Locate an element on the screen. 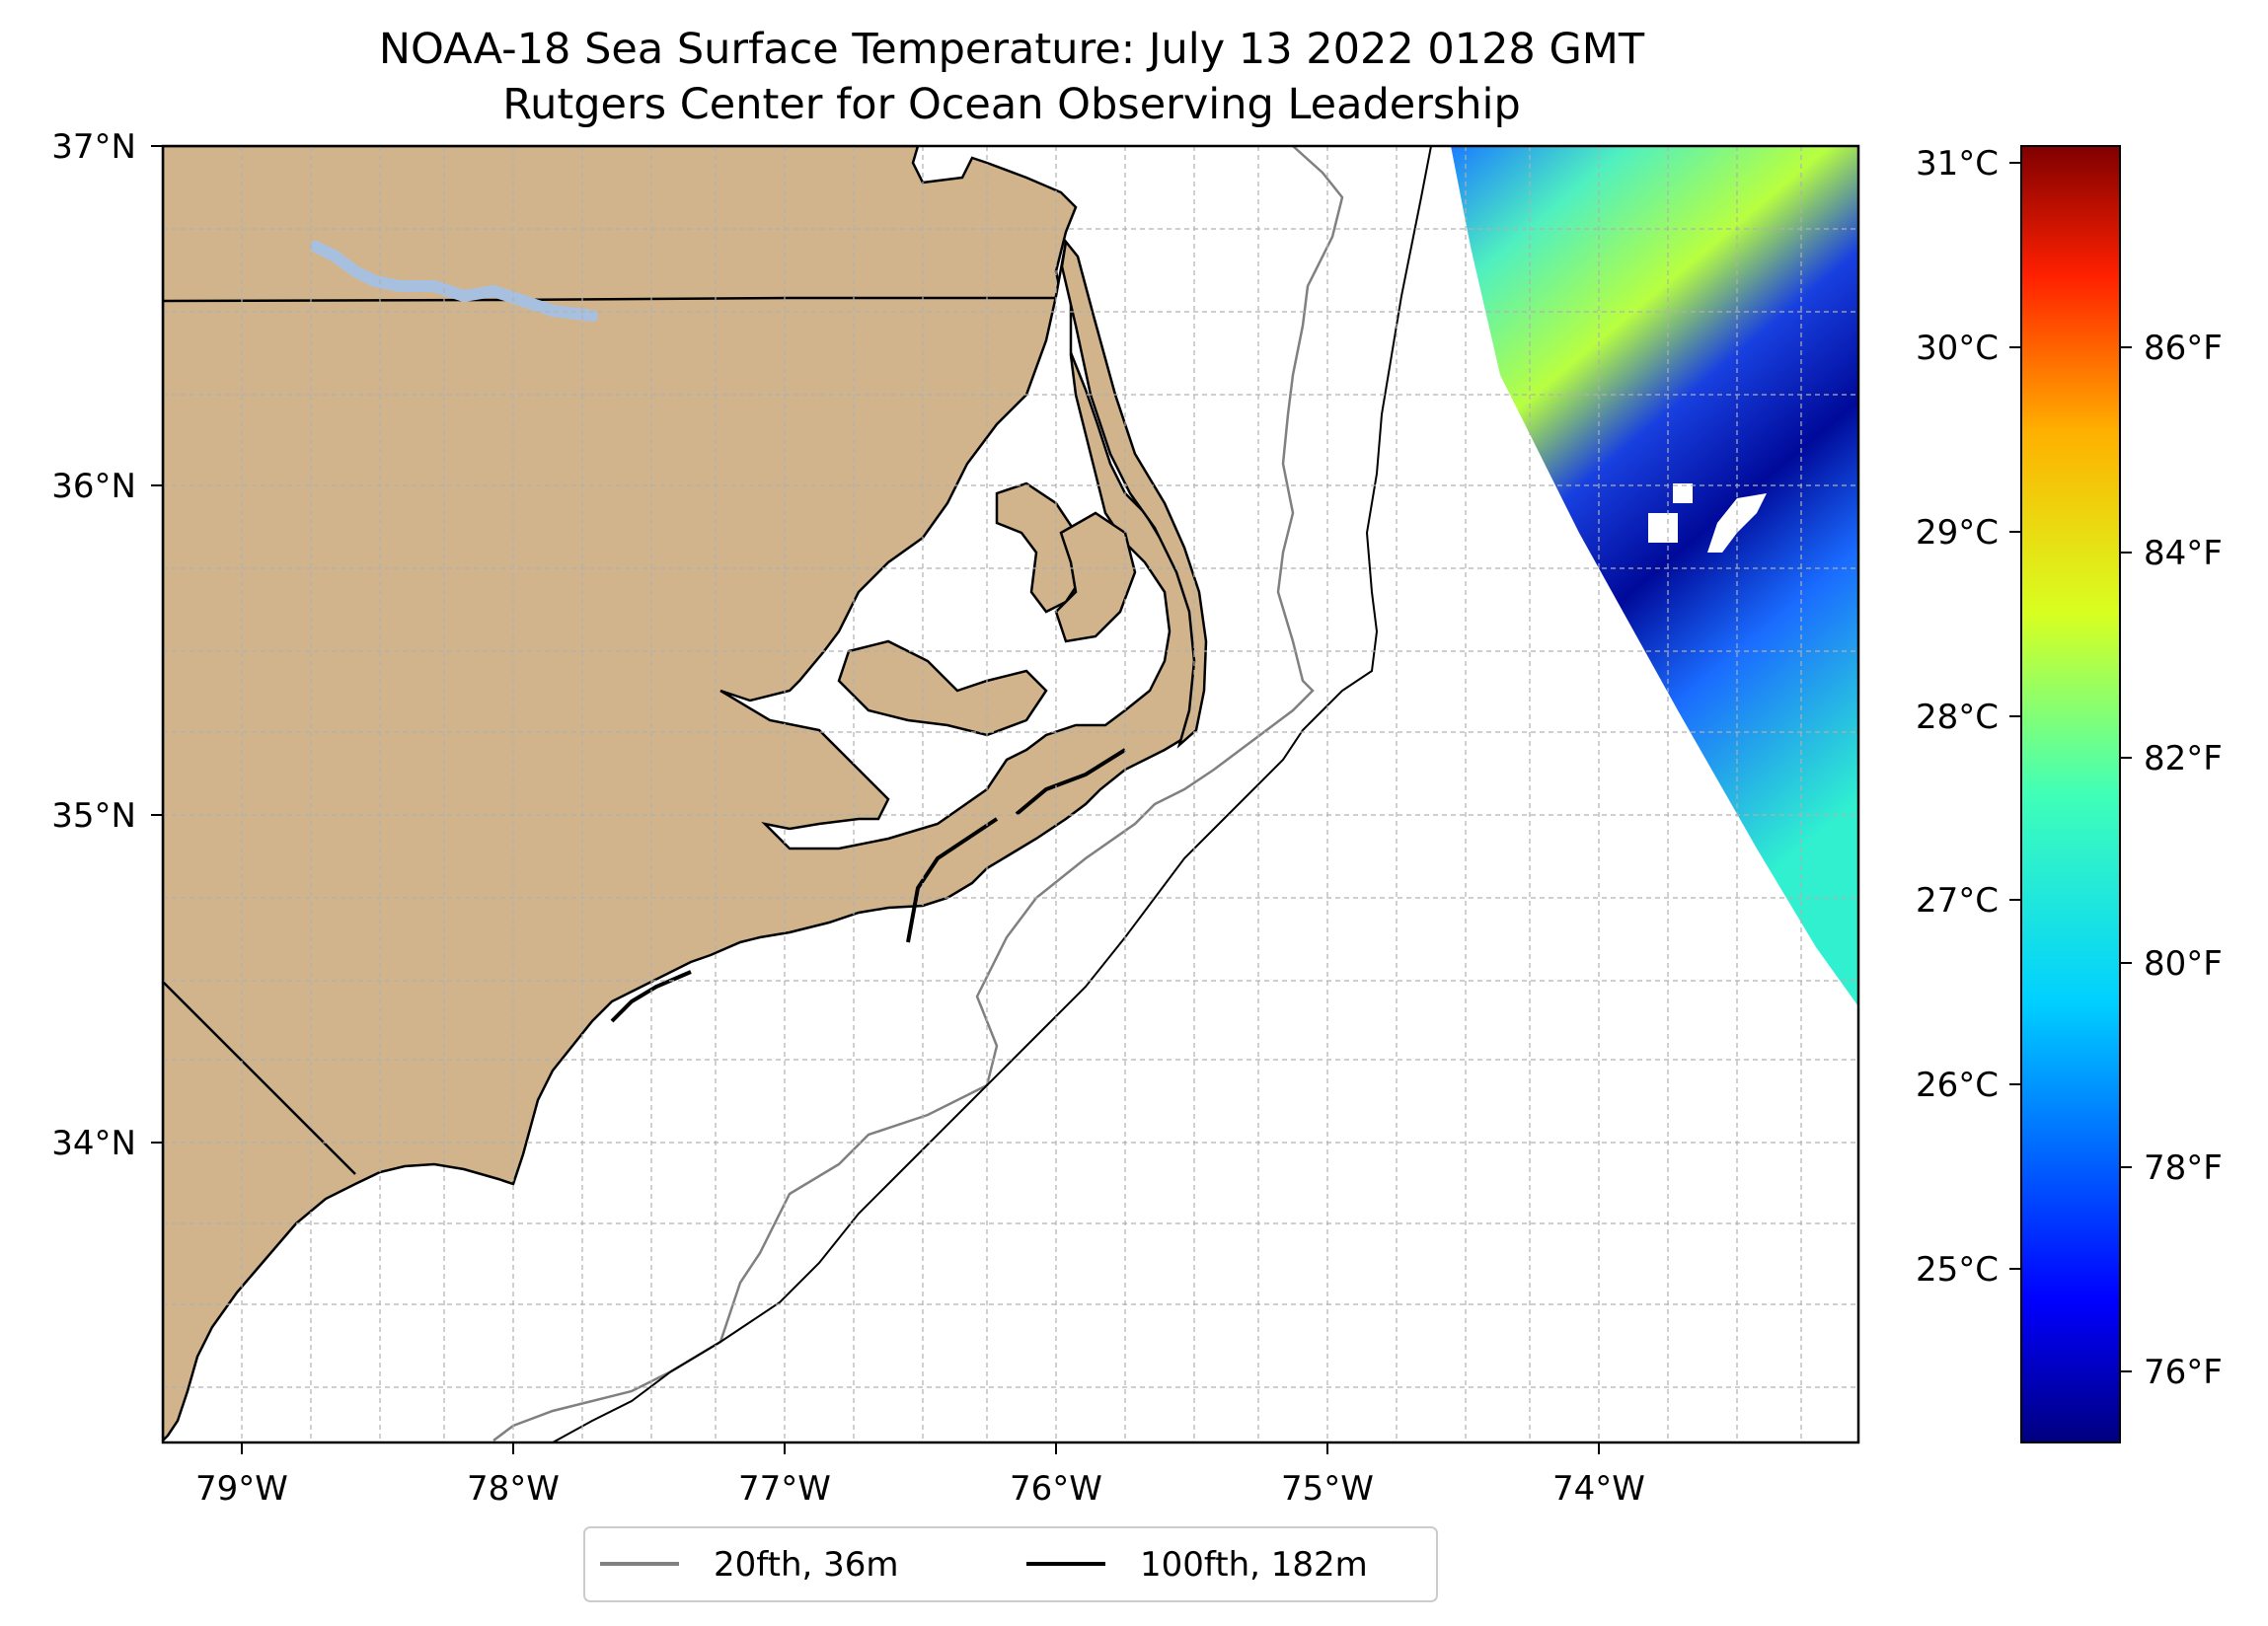  colorbar-fahrenheit-label: 86°F is located at coordinates (2183, 348).